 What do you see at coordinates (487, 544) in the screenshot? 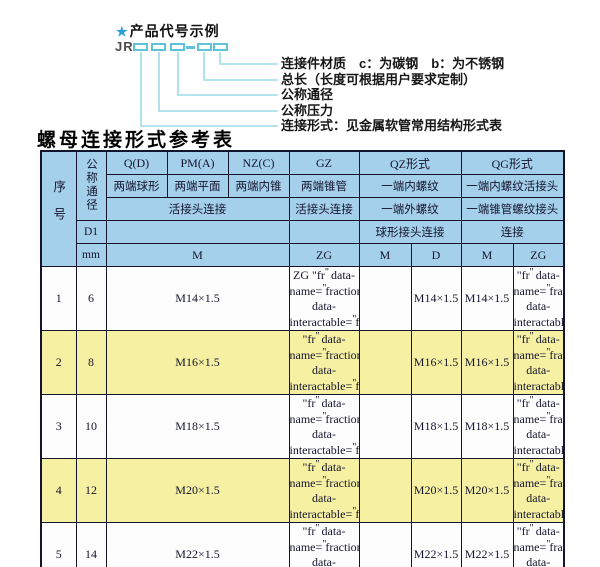
I see `cell-qg-m: M22×1.5` at bounding box center [487, 544].